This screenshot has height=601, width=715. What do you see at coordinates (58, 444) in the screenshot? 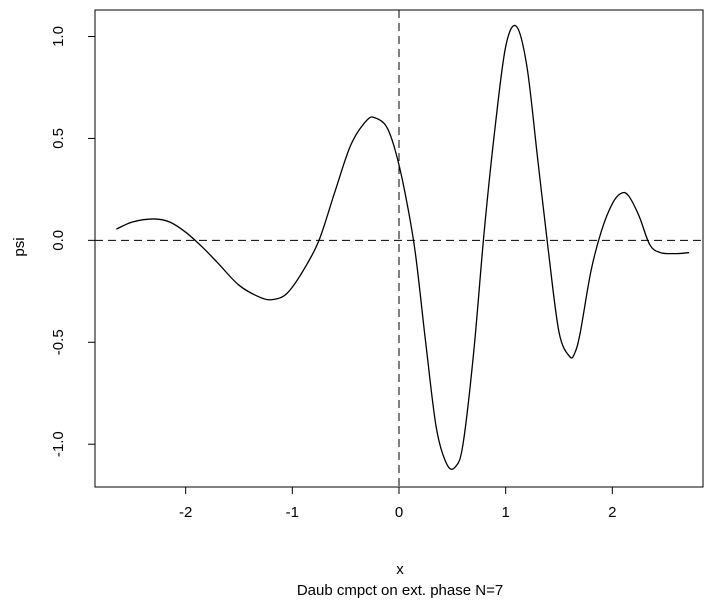
I see `y-tick-label: -1.0` at bounding box center [58, 444].